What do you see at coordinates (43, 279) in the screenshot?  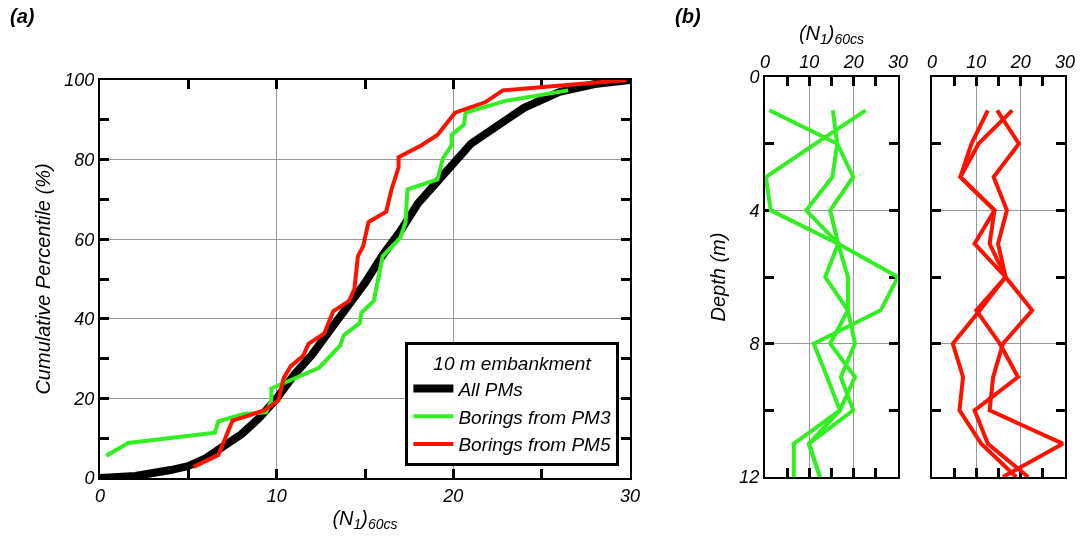 I see `y-axis-title: Cumulative Percentile (%)` at bounding box center [43, 279].